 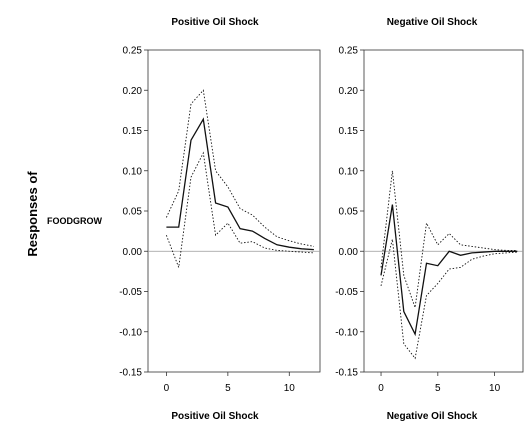 What do you see at coordinates (74, 221) in the screenshot?
I see `row-label: FOODGROW` at bounding box center [74, 221].